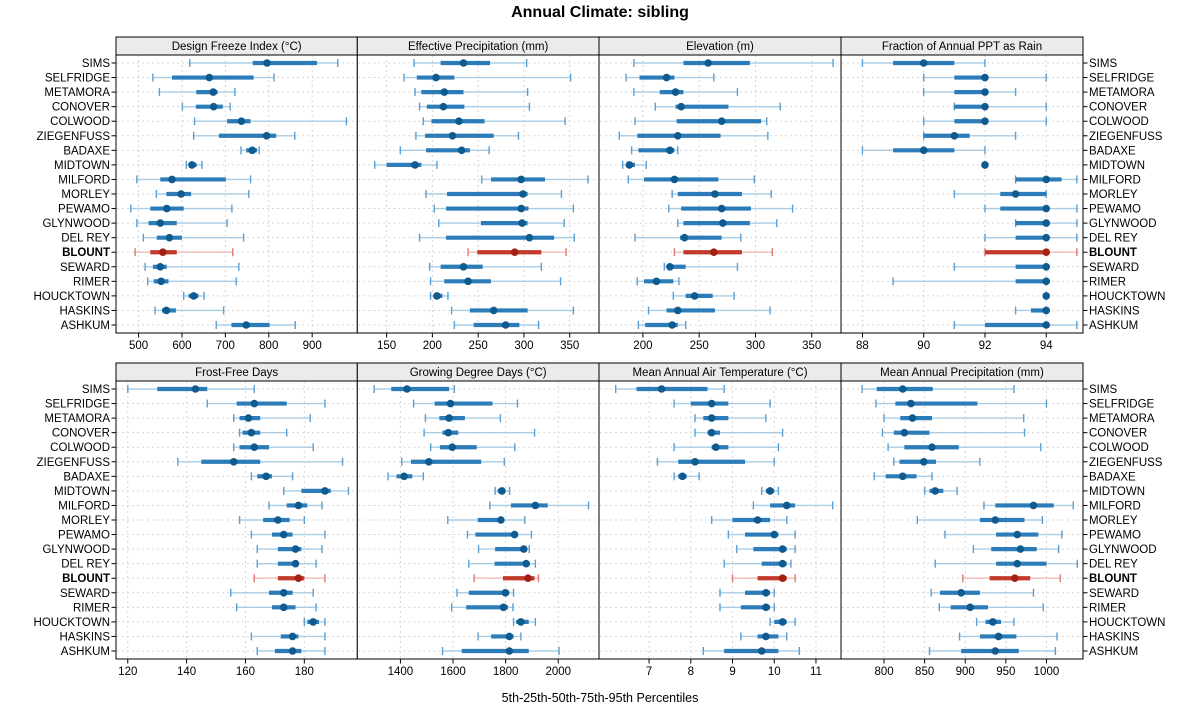  Describe the element at coordinates (1127, 297) in the screenshot. I see `site-label-right: HOUCKTOWN` at that location.